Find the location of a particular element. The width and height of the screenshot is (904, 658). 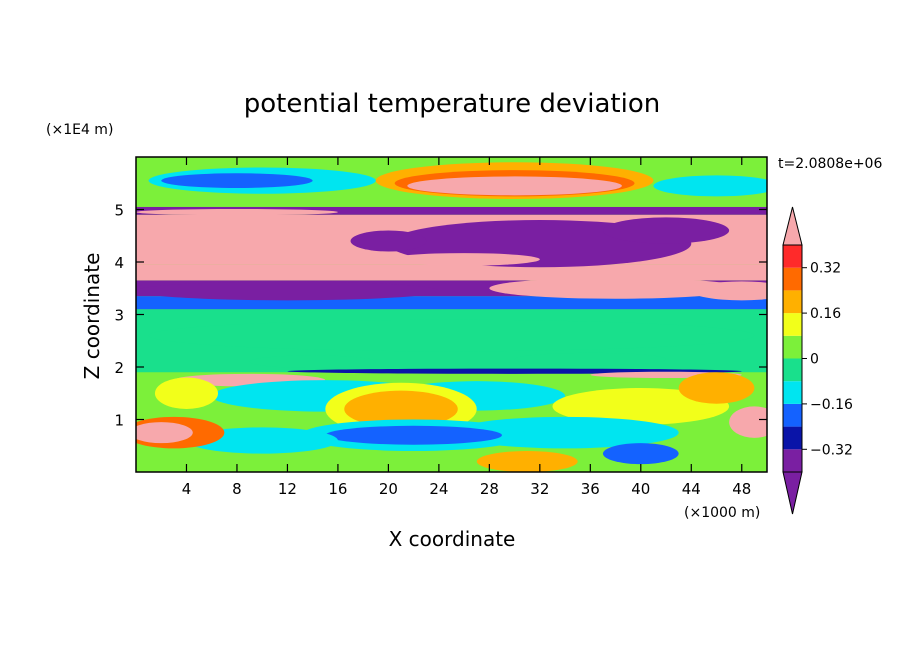

y-tick-label: 2 is located at coordinates (119, 368).